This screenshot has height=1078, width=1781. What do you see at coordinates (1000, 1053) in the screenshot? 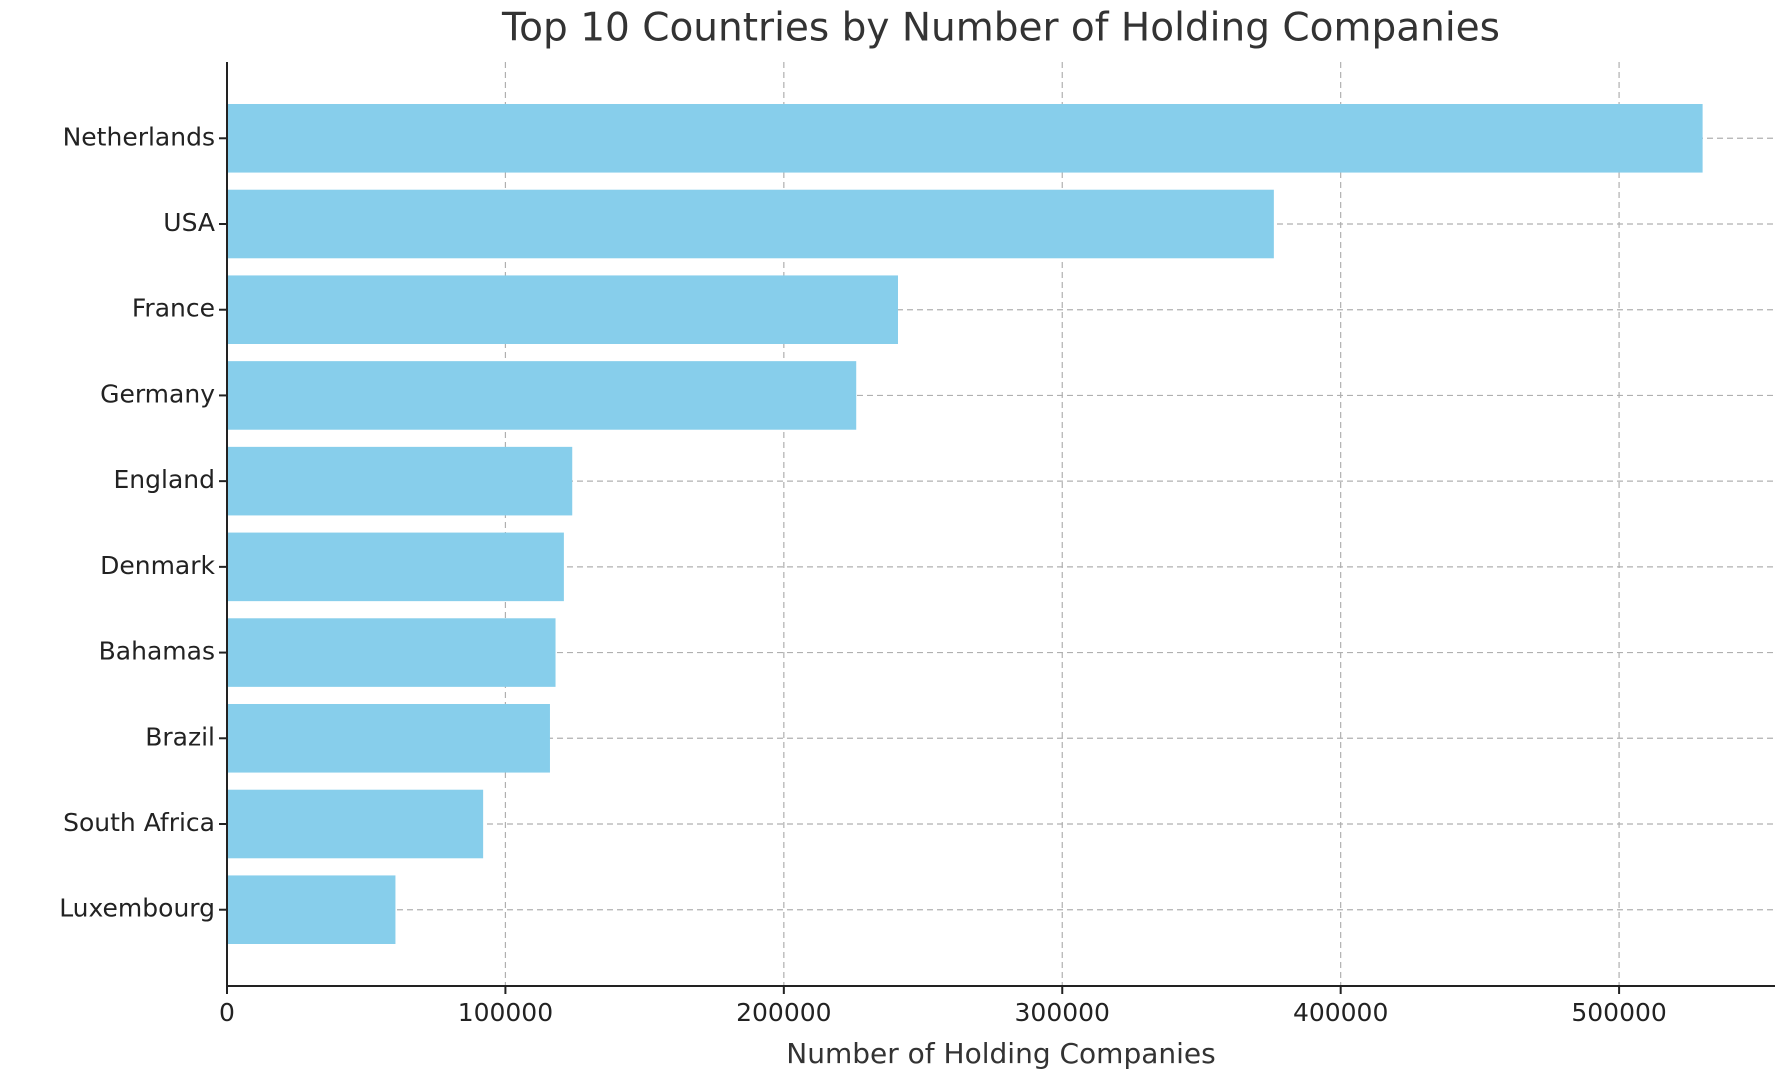
I see `x-axis-label: Number of Holding Companies` at bounding box center [1000, 1053].